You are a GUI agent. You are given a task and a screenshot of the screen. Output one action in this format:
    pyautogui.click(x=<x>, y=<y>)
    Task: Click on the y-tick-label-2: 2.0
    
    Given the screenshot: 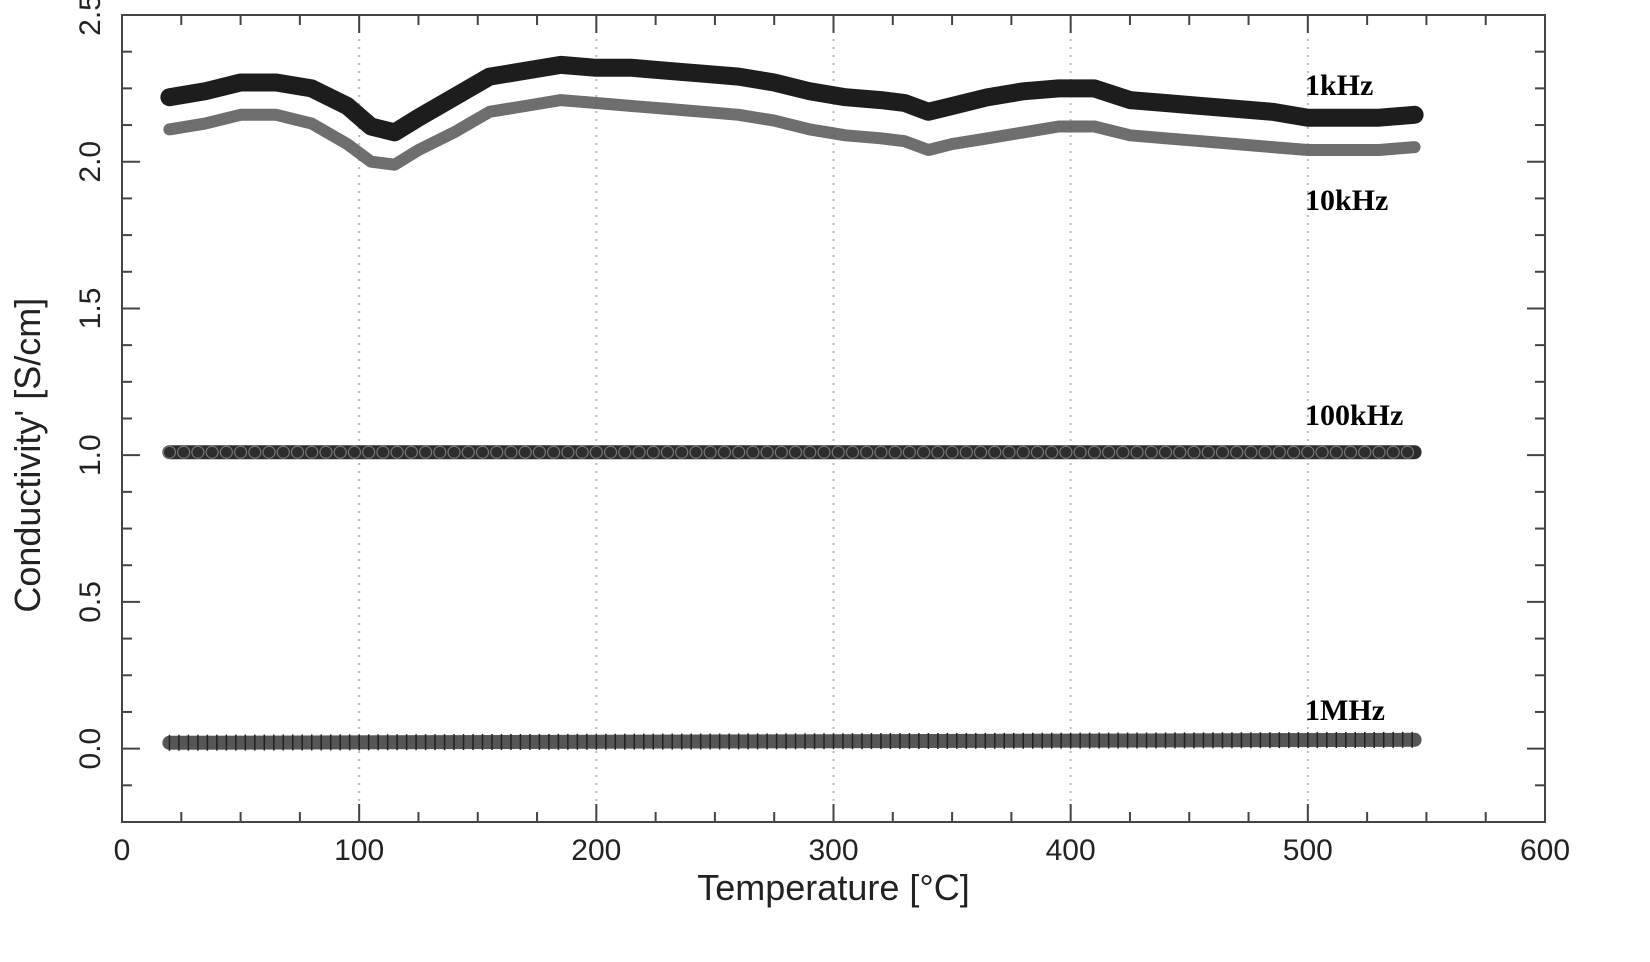 What is the action you would take?
    pyautogui.click(x=90, y=162)
    